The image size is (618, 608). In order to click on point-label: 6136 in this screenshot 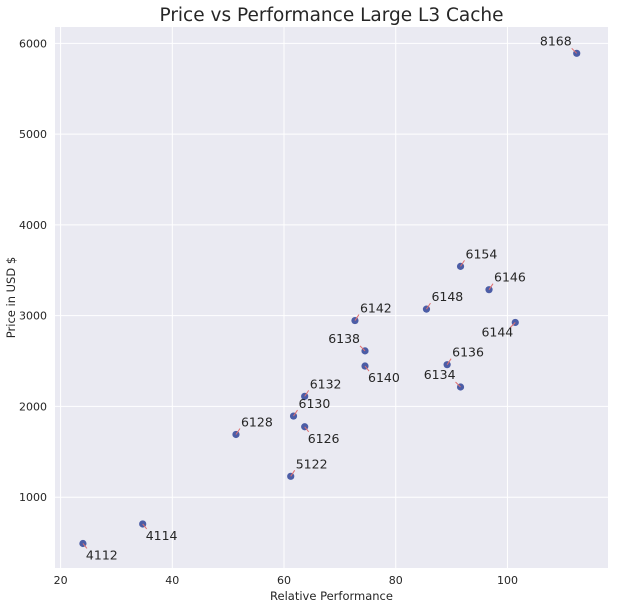, I will do `click(468, 352)`.